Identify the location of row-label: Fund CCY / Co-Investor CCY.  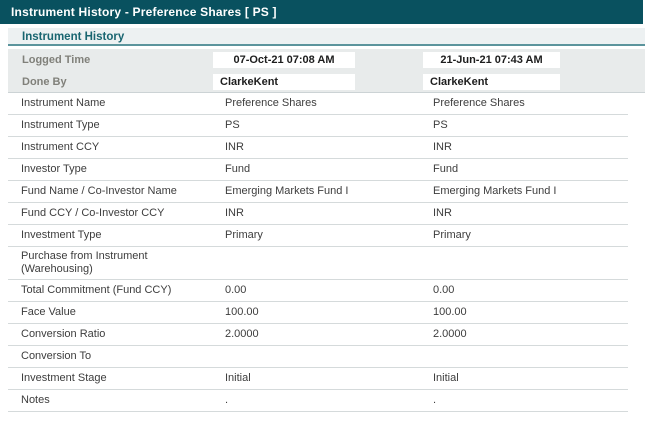
(93, 213).